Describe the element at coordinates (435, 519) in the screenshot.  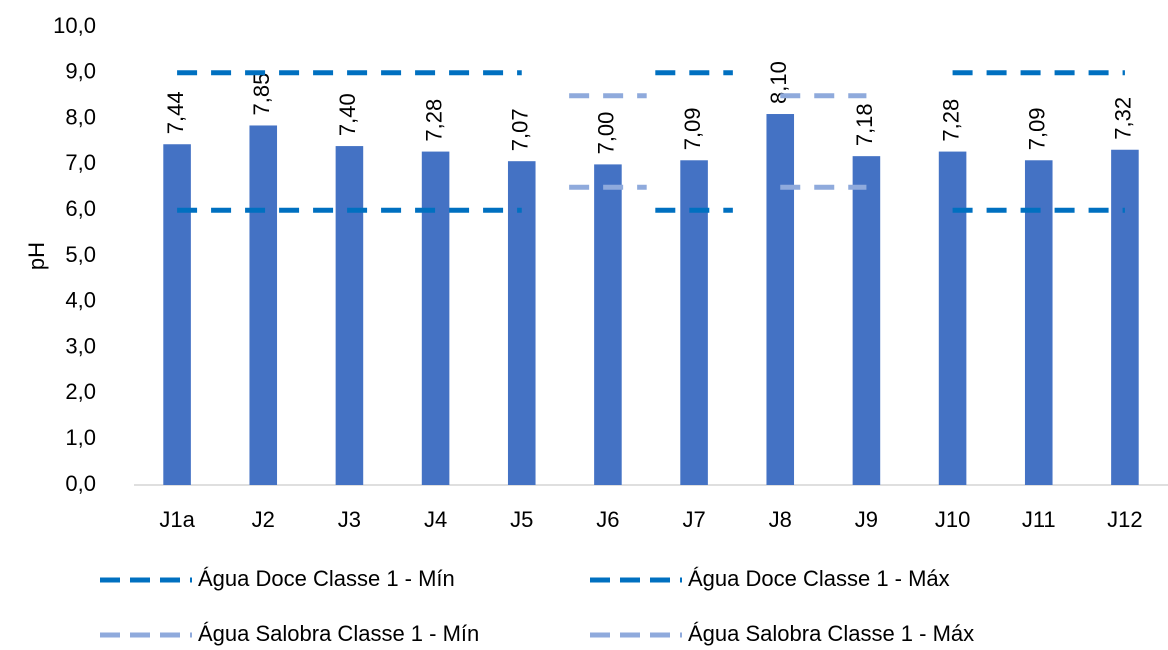
I see `x-tick-label: J4` at that location.